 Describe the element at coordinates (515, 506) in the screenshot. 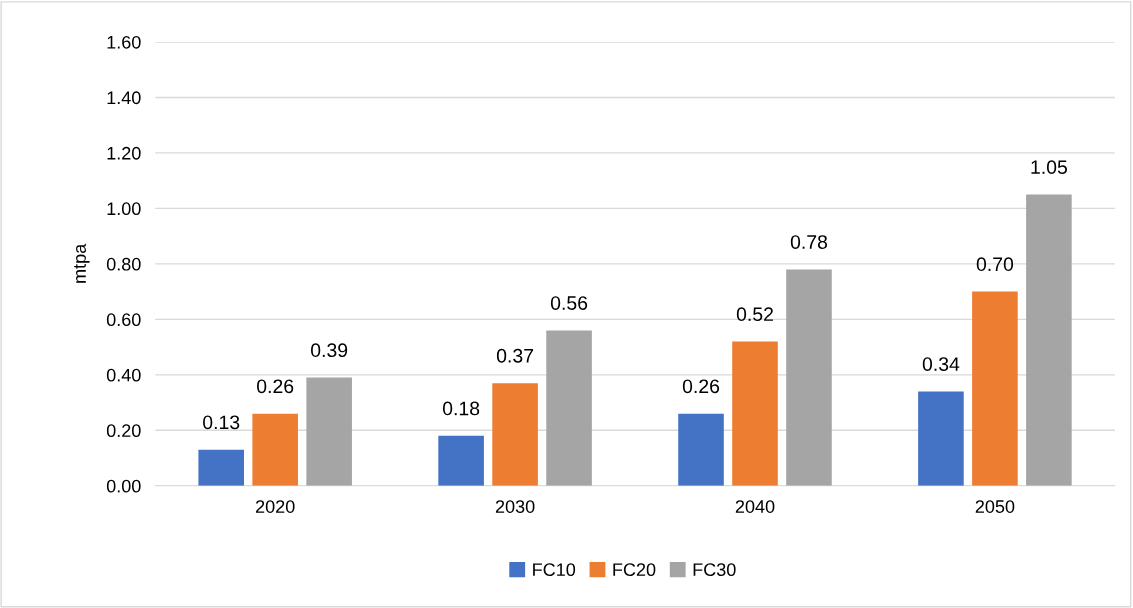

I see `x-tick-label: 2030` at that location.